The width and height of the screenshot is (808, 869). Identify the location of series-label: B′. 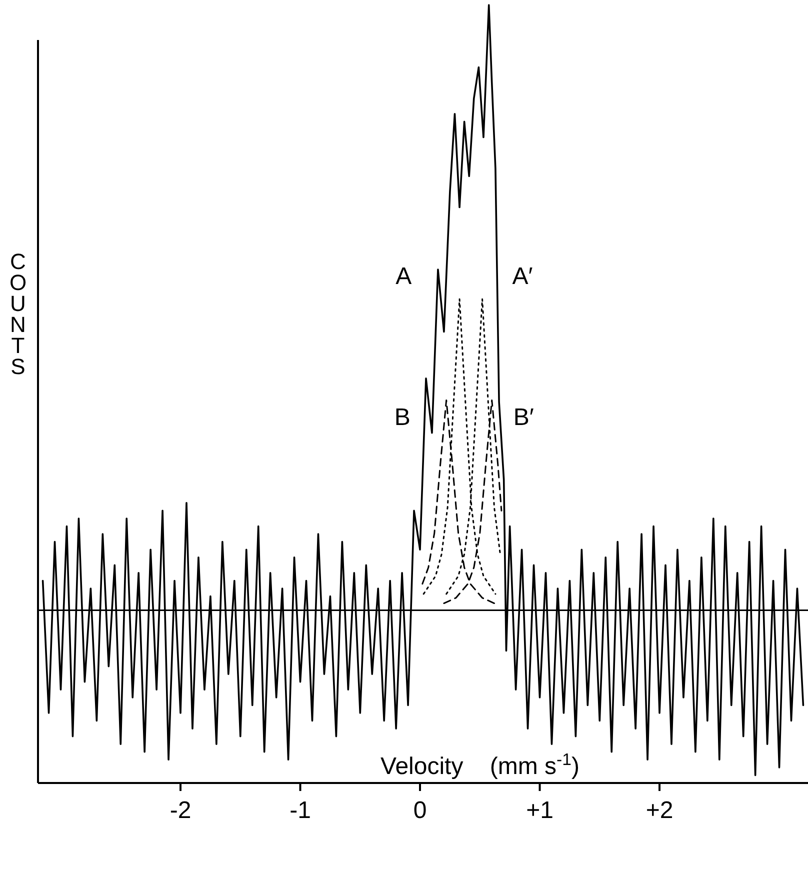
(523, 418).